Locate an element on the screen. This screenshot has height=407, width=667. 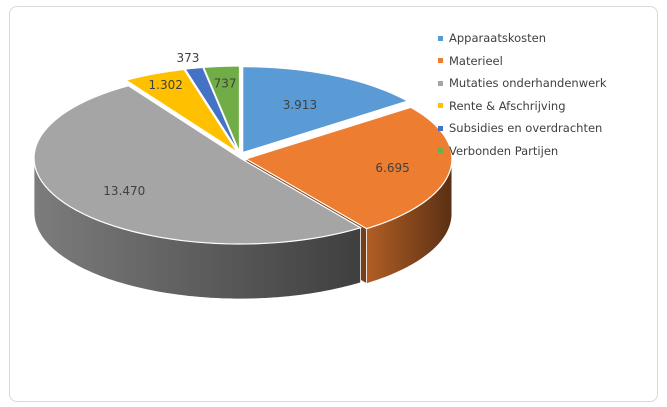
legend-item: Subsidies en overdrachten is located at coordinates (522, 128).